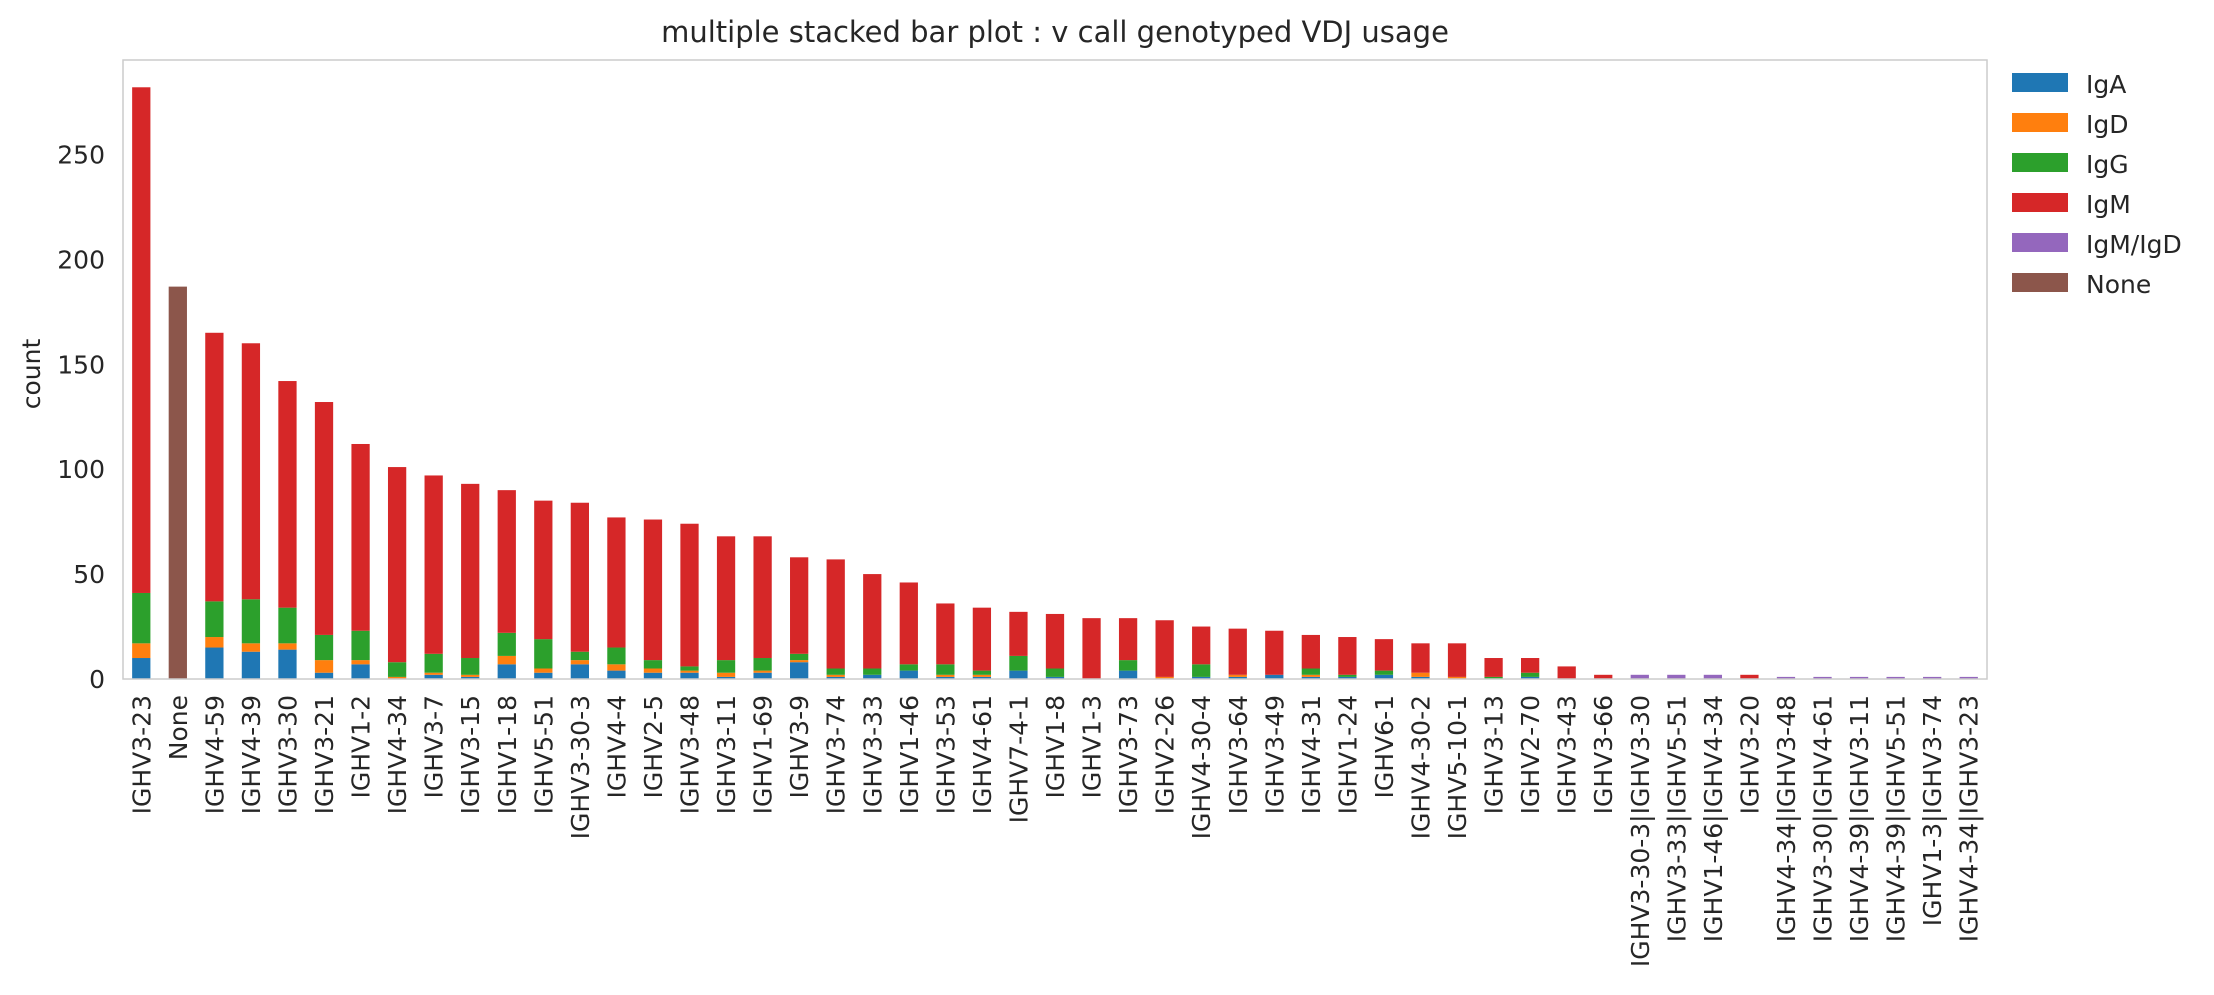  Describe the element at coordinates (690, 754) in the screenshot. I see `x-tick-label: IGHV3-48` at that location.